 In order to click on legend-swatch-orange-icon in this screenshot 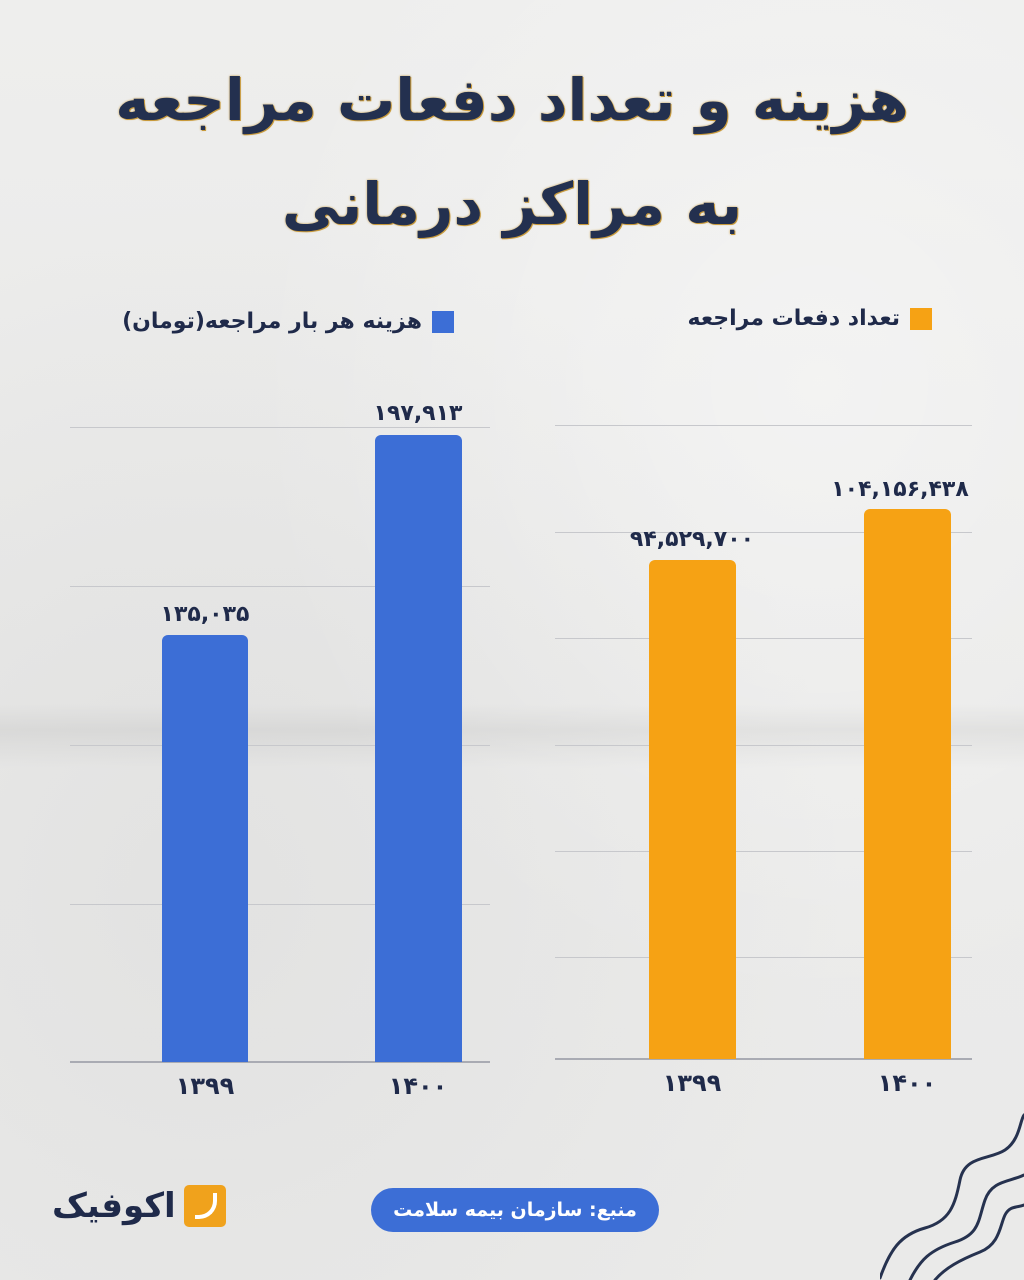, I will do `click(921, 318)`.